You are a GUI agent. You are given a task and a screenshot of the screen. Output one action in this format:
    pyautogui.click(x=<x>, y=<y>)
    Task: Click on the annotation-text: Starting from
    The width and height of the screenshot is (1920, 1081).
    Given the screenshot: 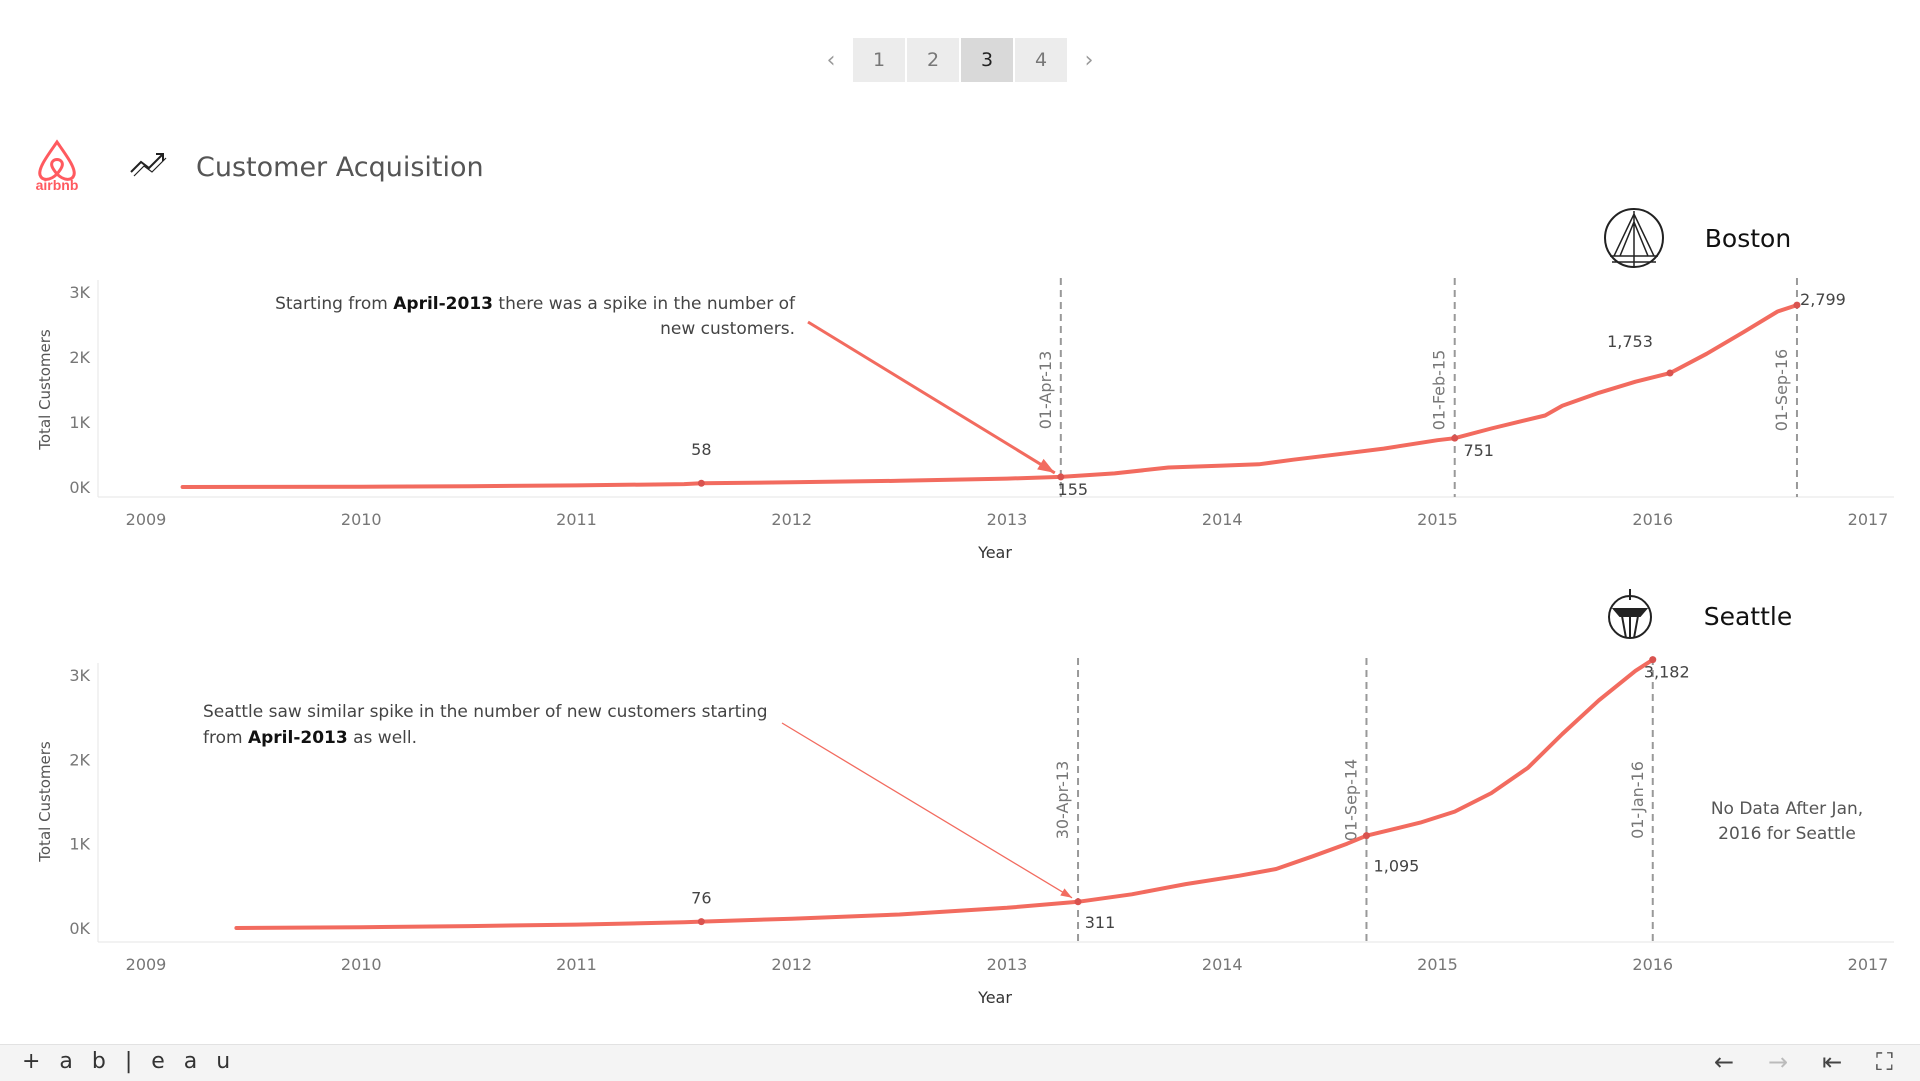 What is the action you would take?
    pyautogui.click(x=334, y=304)
    